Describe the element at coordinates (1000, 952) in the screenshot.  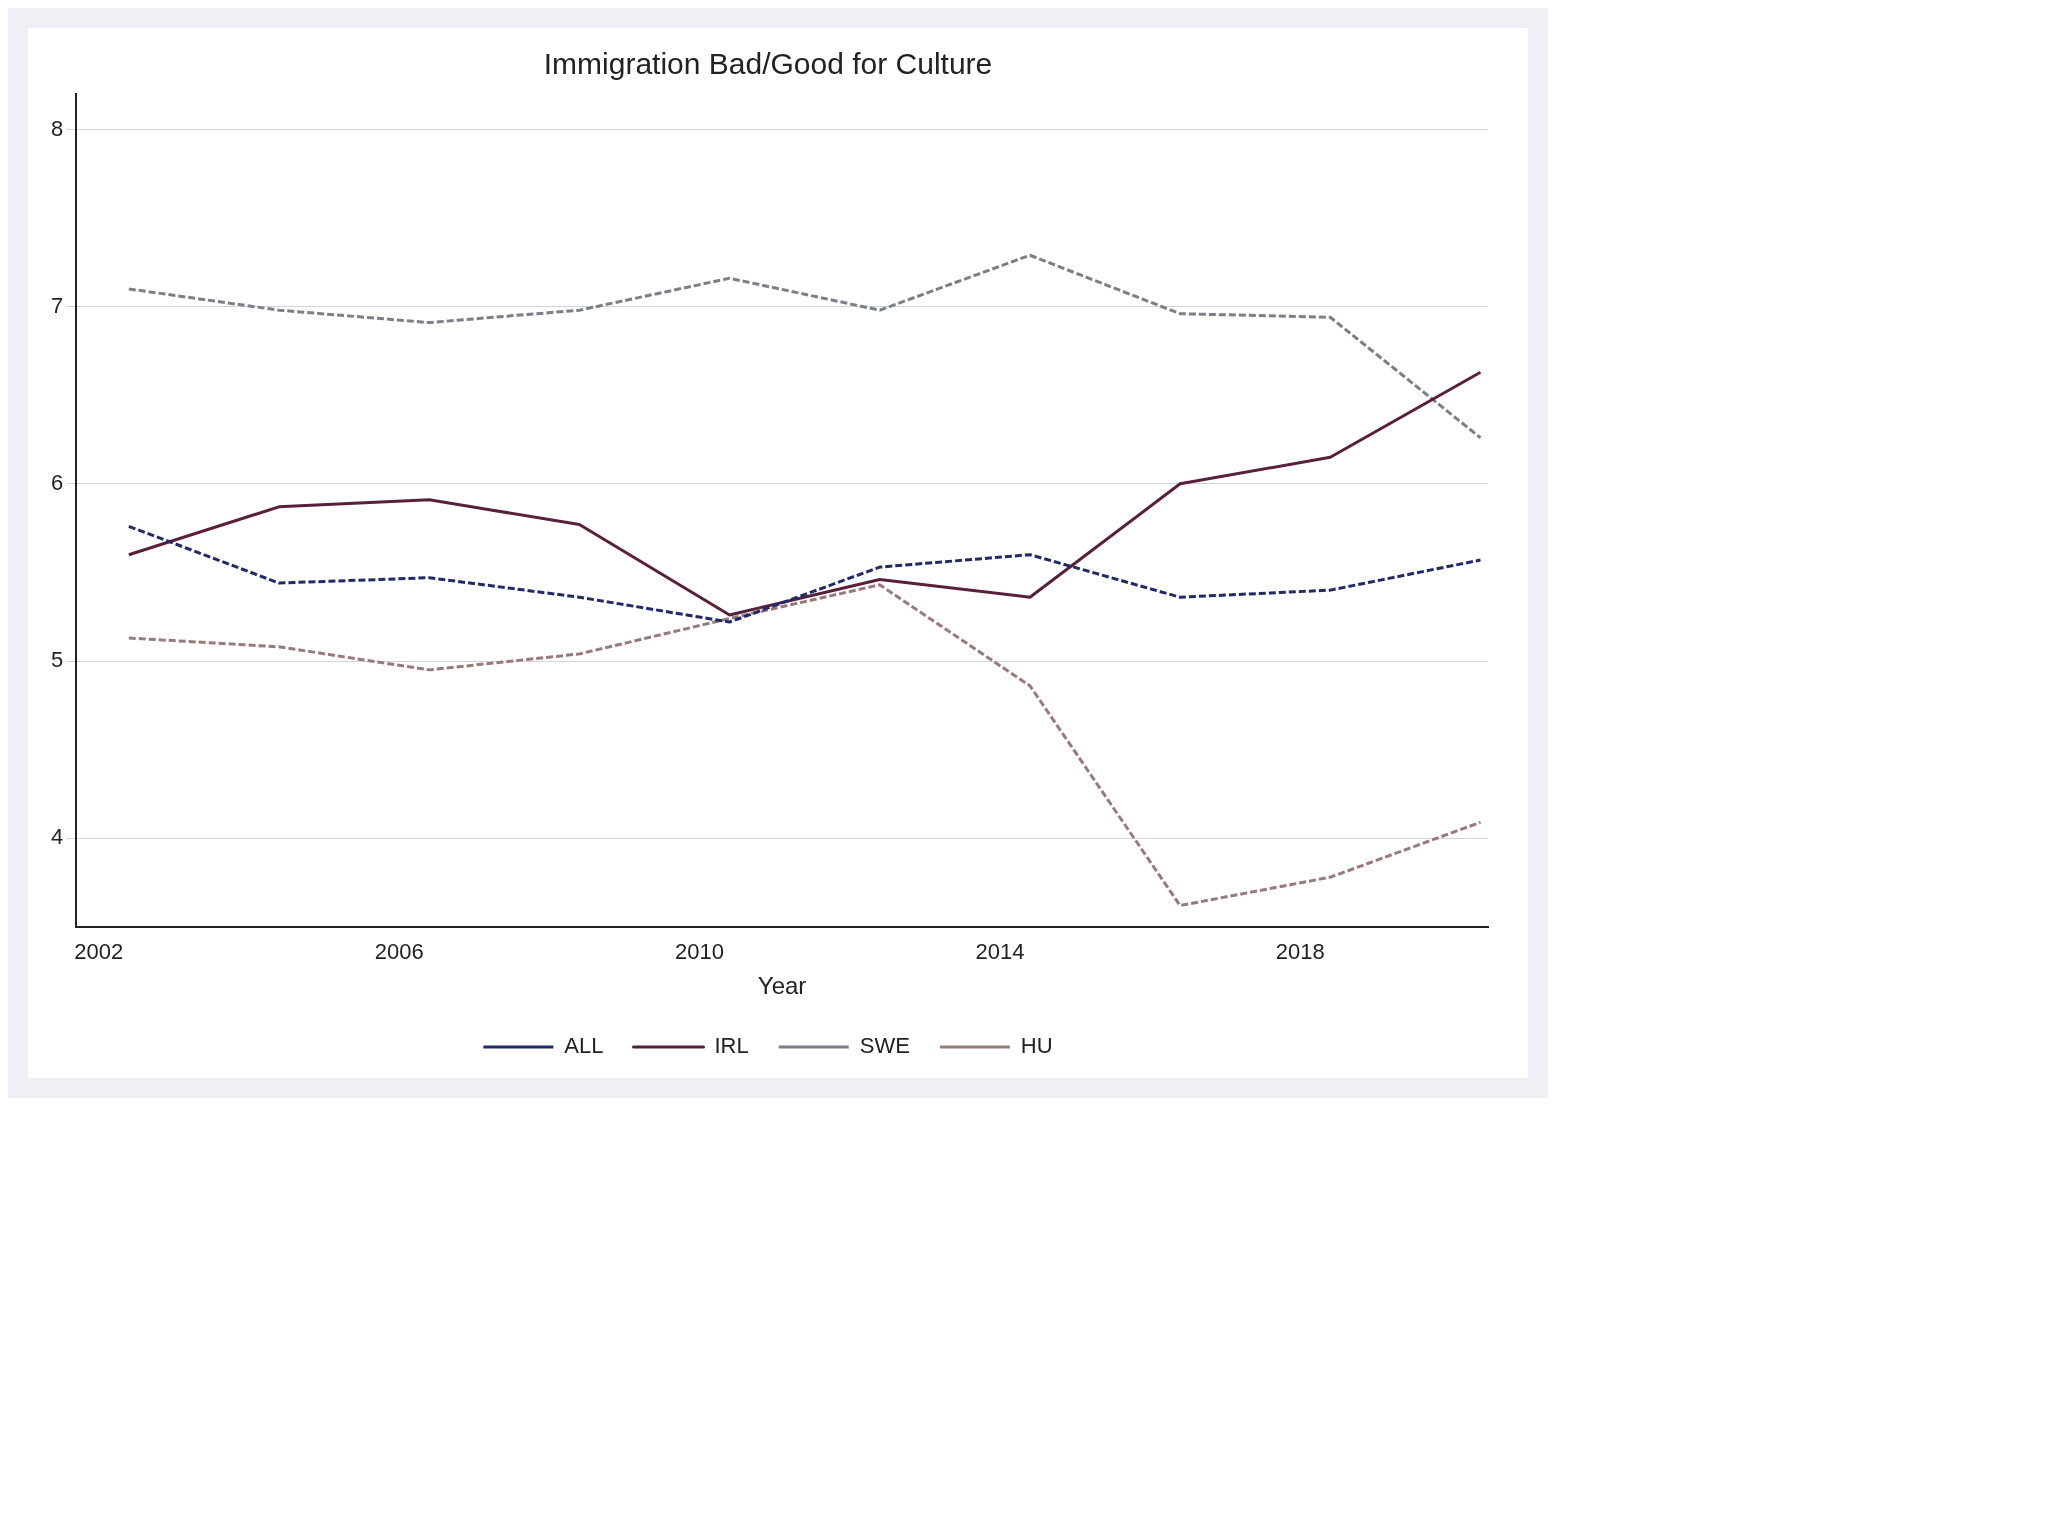
I see `x-tick-label: 2014` at that location.